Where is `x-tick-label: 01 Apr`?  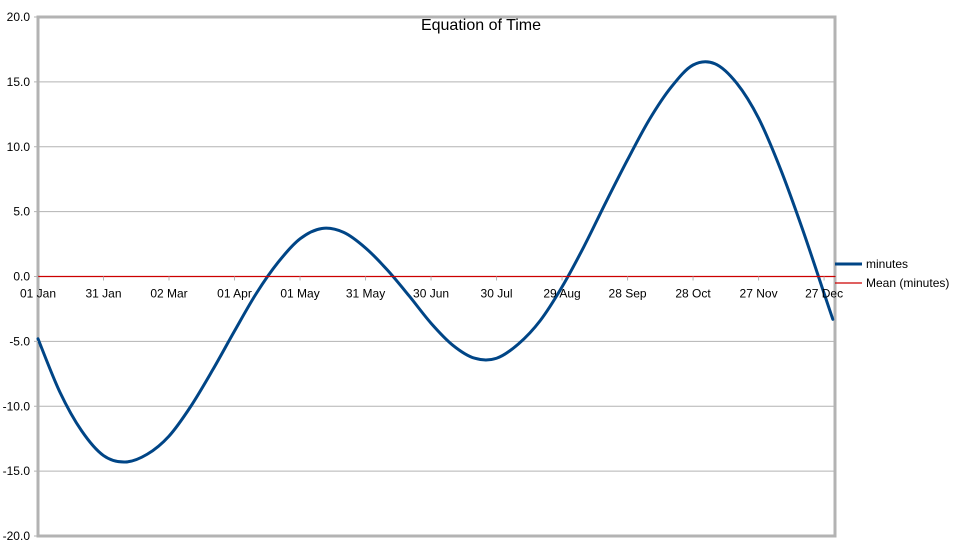 x-tick-label: 01 Apr is located at coordinates (234, 294).